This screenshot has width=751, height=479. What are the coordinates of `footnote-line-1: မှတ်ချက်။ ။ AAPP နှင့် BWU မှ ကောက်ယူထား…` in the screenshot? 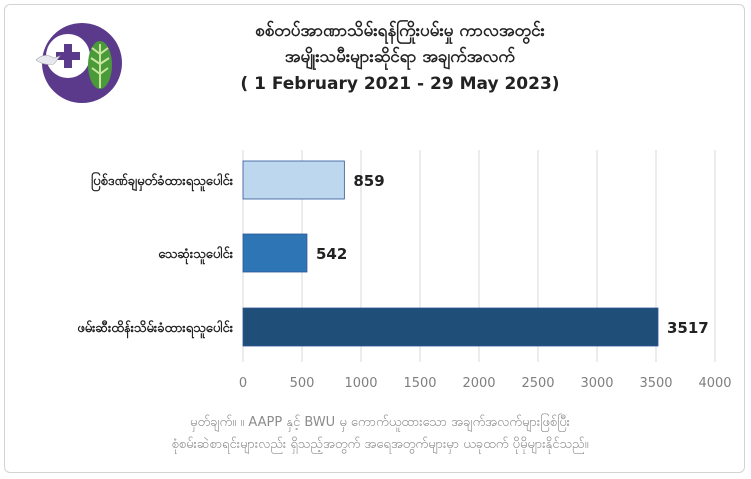 It's located at (380, 422).